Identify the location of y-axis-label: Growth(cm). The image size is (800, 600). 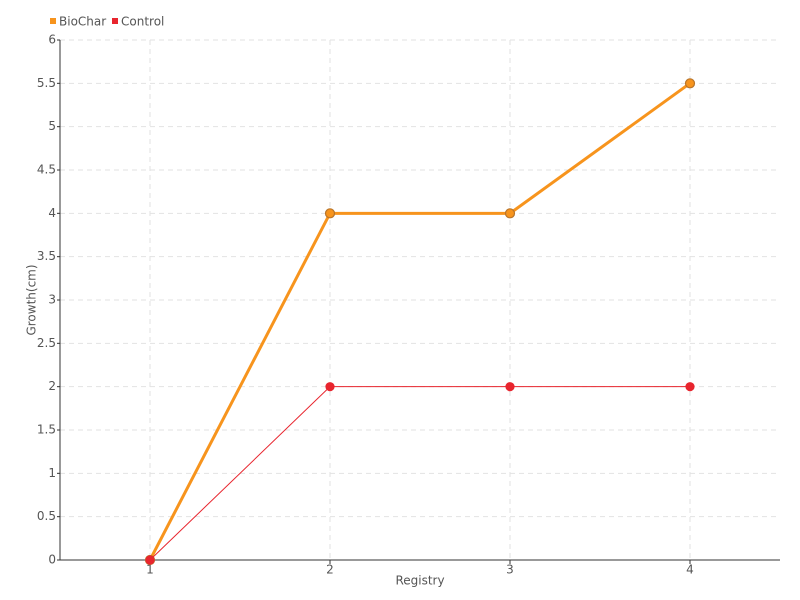
(32, 299).